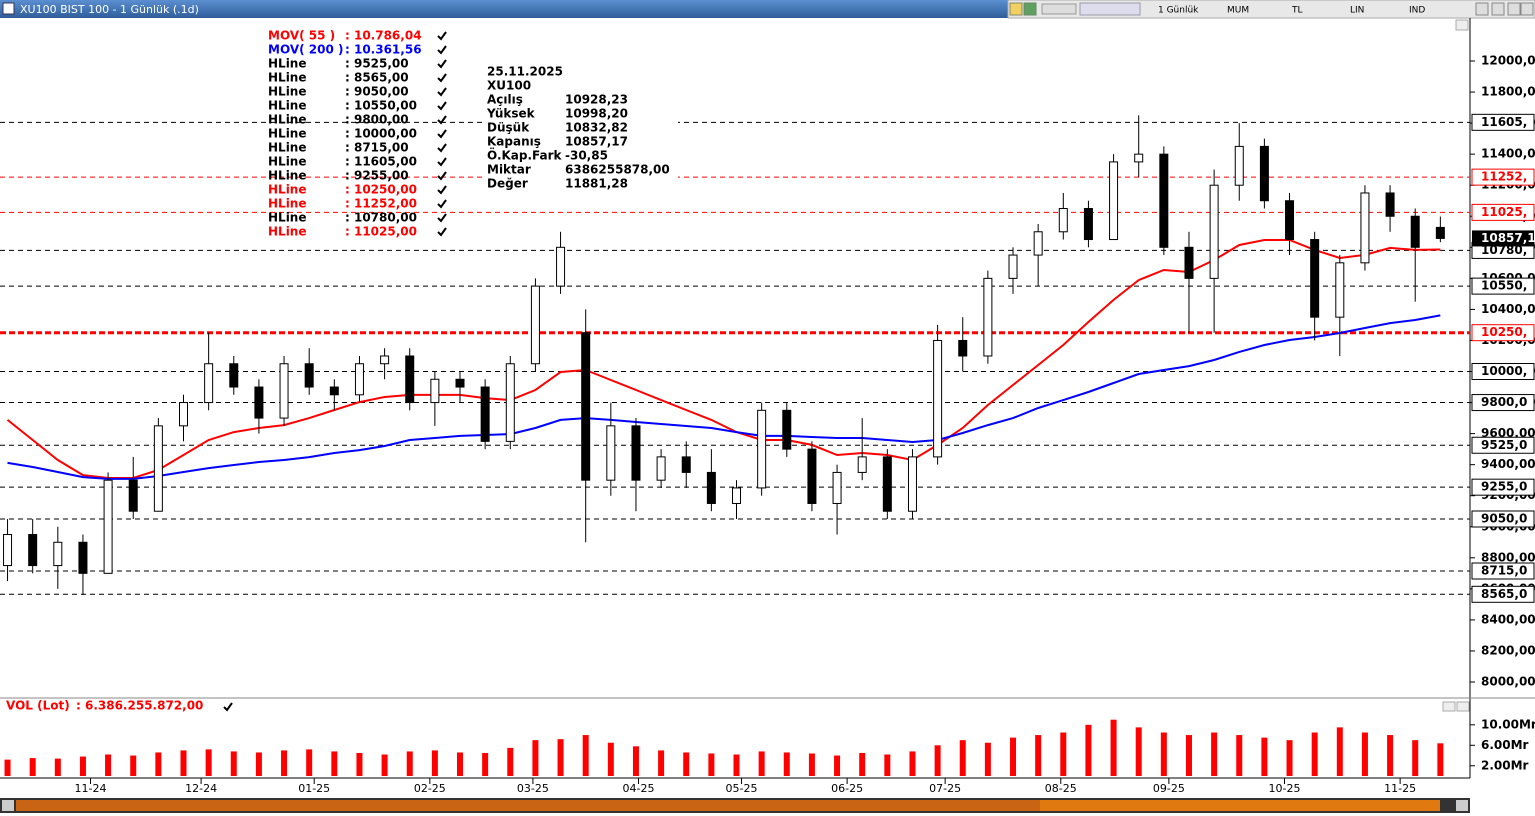 Image resolution: width=1535 pixels, height=816 pixels. What do you see at coordinates (1297, 11) in the screenshot?
I see `toolbar-label: TL` at bounding box center [1297, 11].